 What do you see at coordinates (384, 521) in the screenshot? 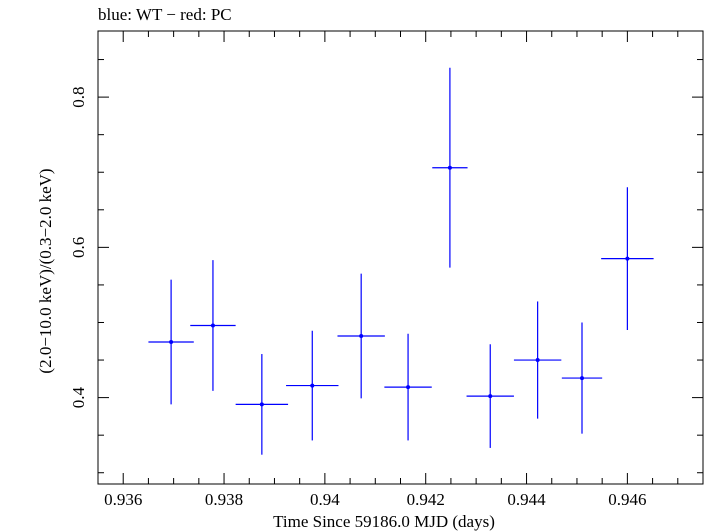
I see `x-axis-label: Time Since 59186.0 MJD (days)` at bounding box center [384, 521].